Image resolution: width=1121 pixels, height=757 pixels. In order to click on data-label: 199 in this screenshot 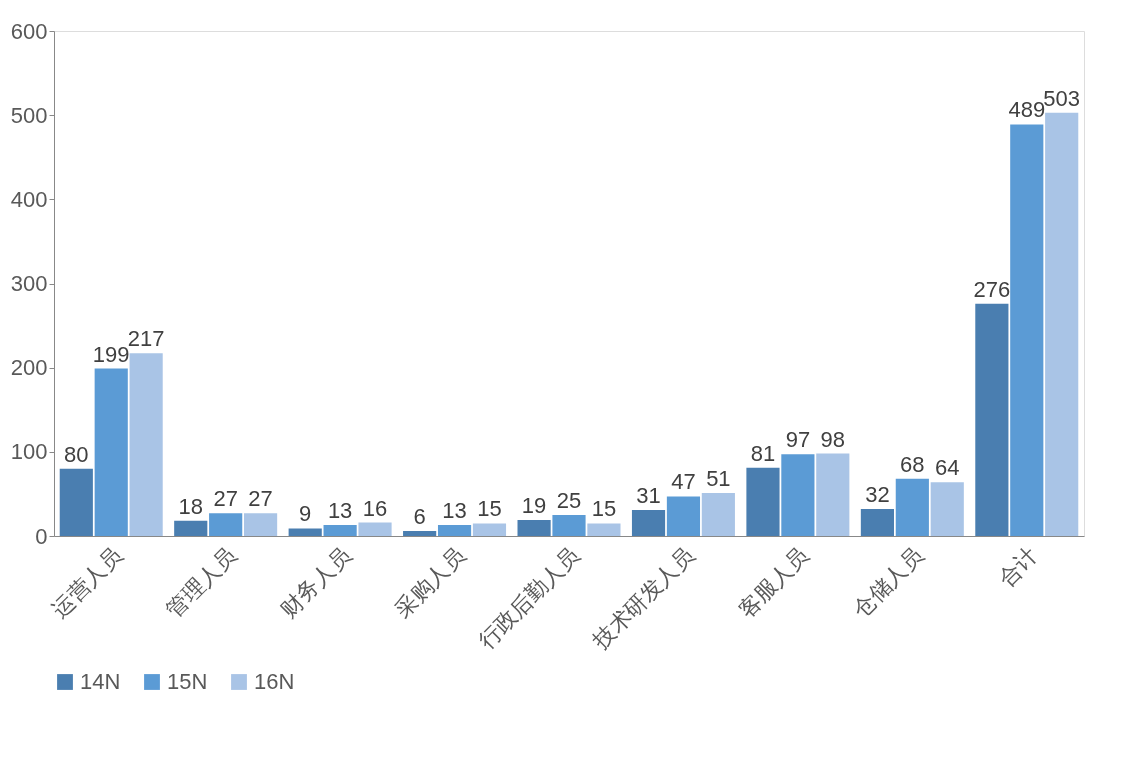, I will do `click(111, 354)`.